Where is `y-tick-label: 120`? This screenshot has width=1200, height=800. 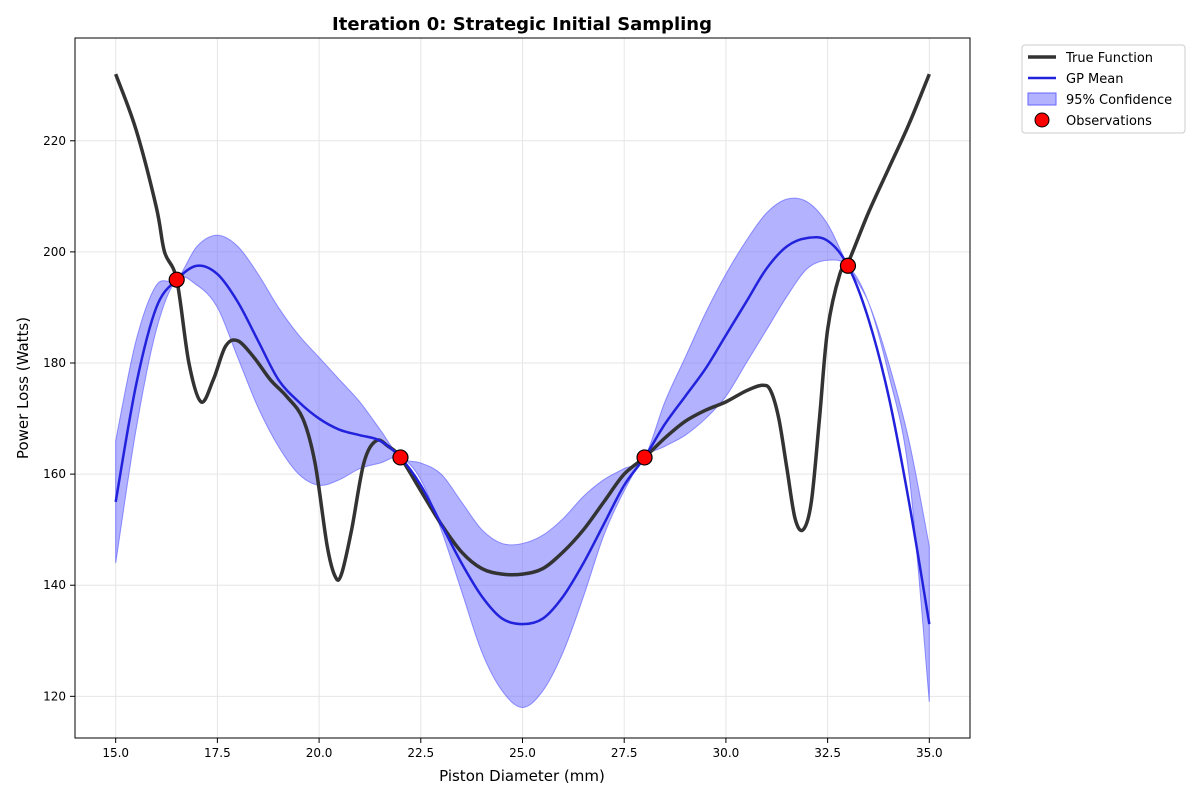 y-tick-label: 120 is located at coordinates (54, 696).